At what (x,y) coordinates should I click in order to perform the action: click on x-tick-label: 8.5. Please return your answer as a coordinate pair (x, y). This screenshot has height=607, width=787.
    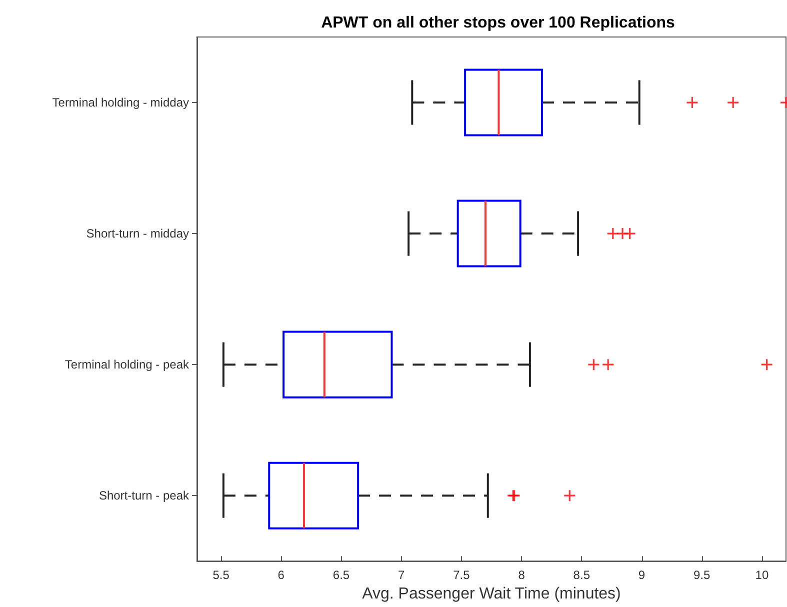
    Looking at the image, I should click on (581, 575).